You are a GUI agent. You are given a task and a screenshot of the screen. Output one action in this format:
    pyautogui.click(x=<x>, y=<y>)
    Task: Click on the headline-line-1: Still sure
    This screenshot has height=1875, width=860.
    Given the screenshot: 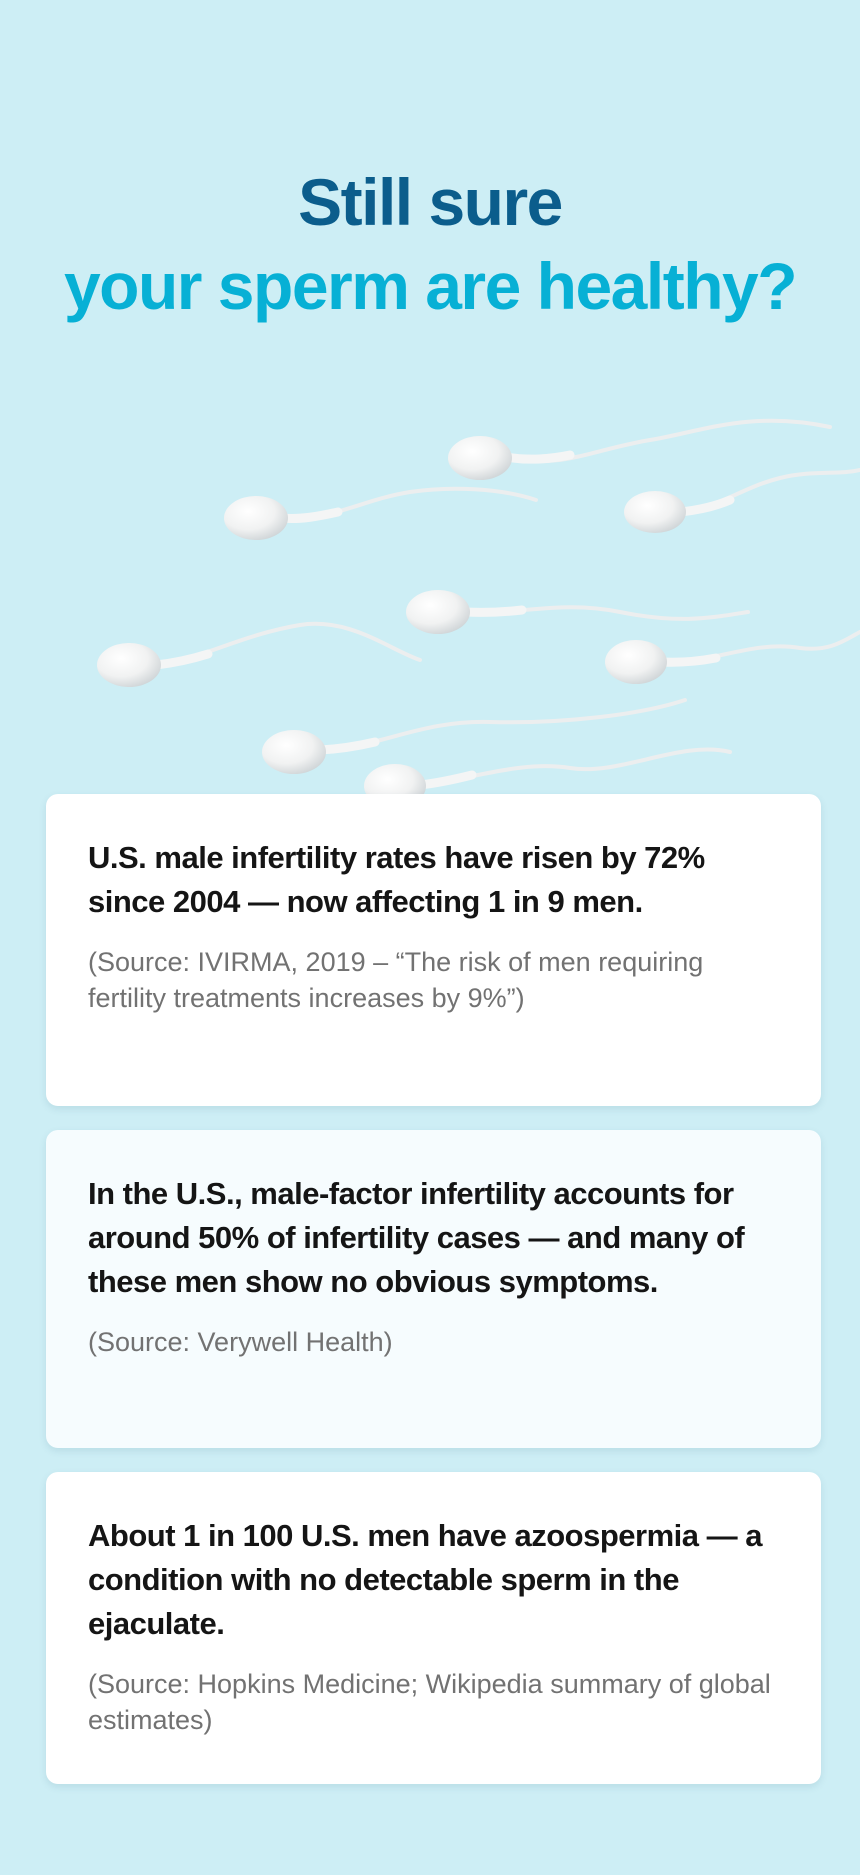 What is the action you would take?
    pyautogui.click(x=430, y=202)
    